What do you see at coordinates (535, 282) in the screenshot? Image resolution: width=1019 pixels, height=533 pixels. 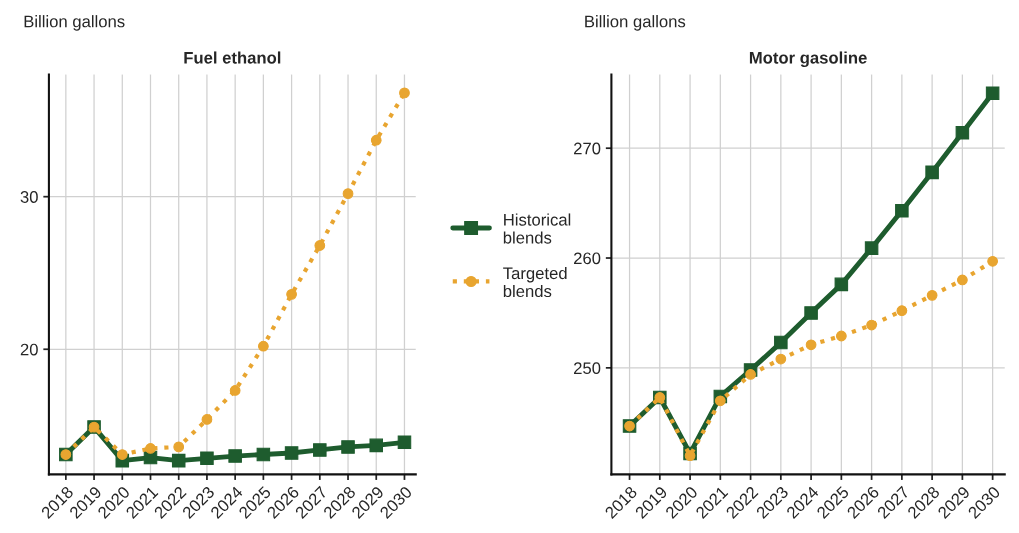 I see `legend-label: Targeted blends` at bounding box center [535, 282].